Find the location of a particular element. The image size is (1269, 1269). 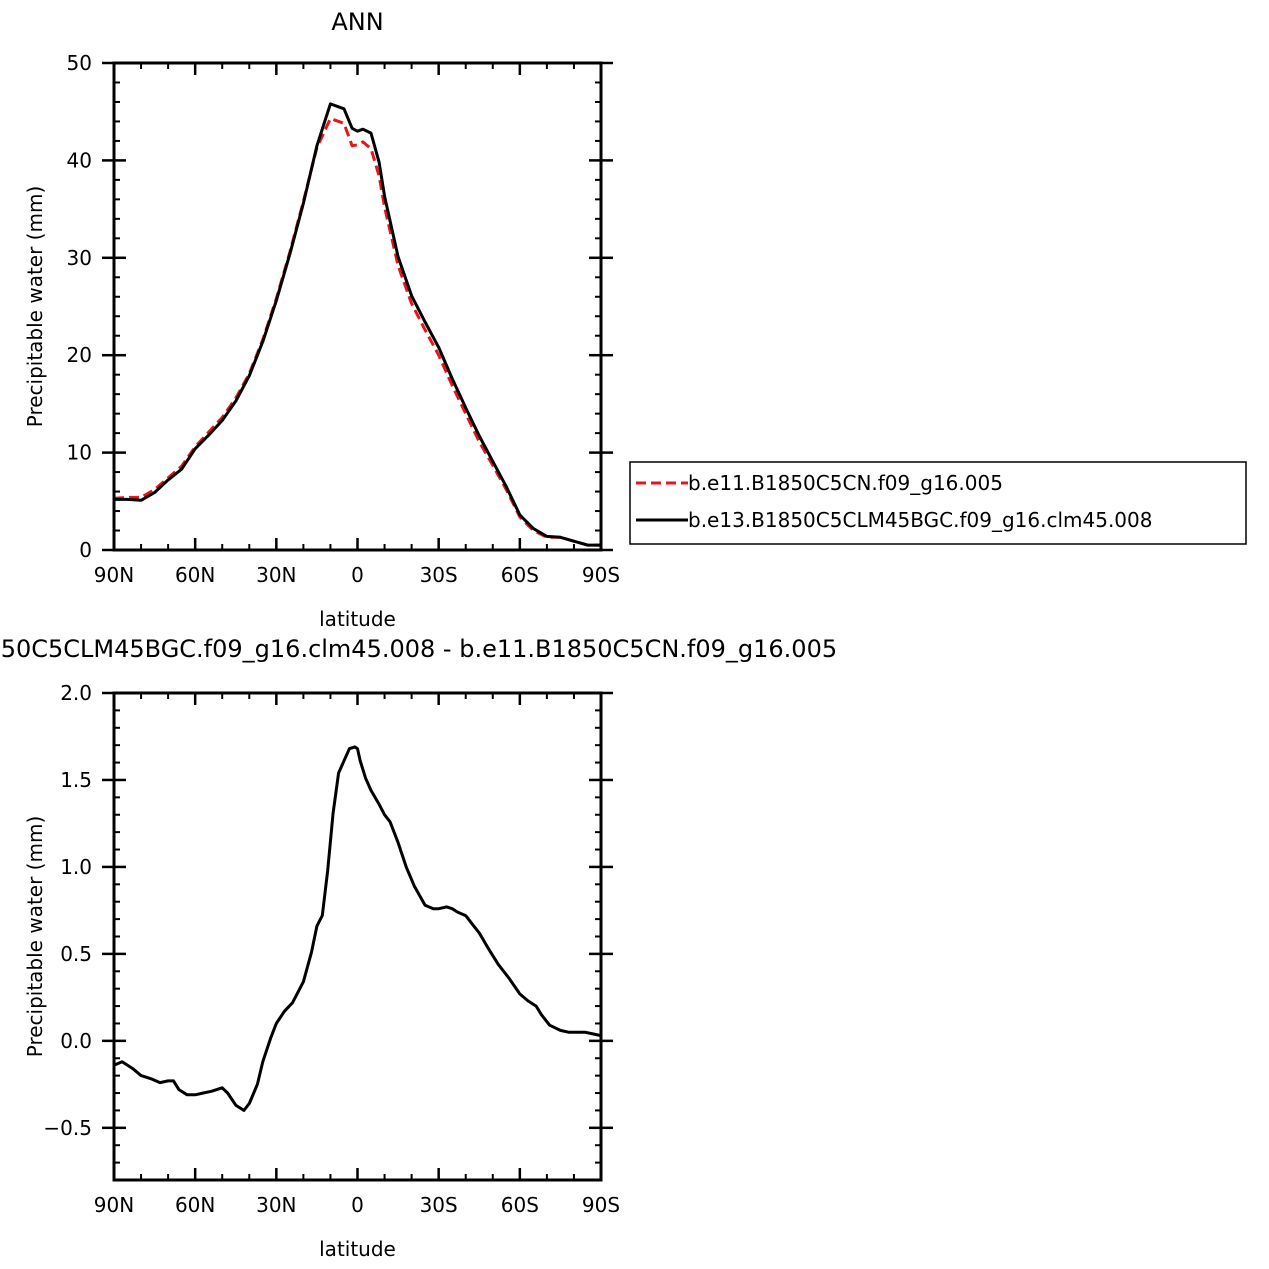

series-line-difference is located at coordinates (357, 928).